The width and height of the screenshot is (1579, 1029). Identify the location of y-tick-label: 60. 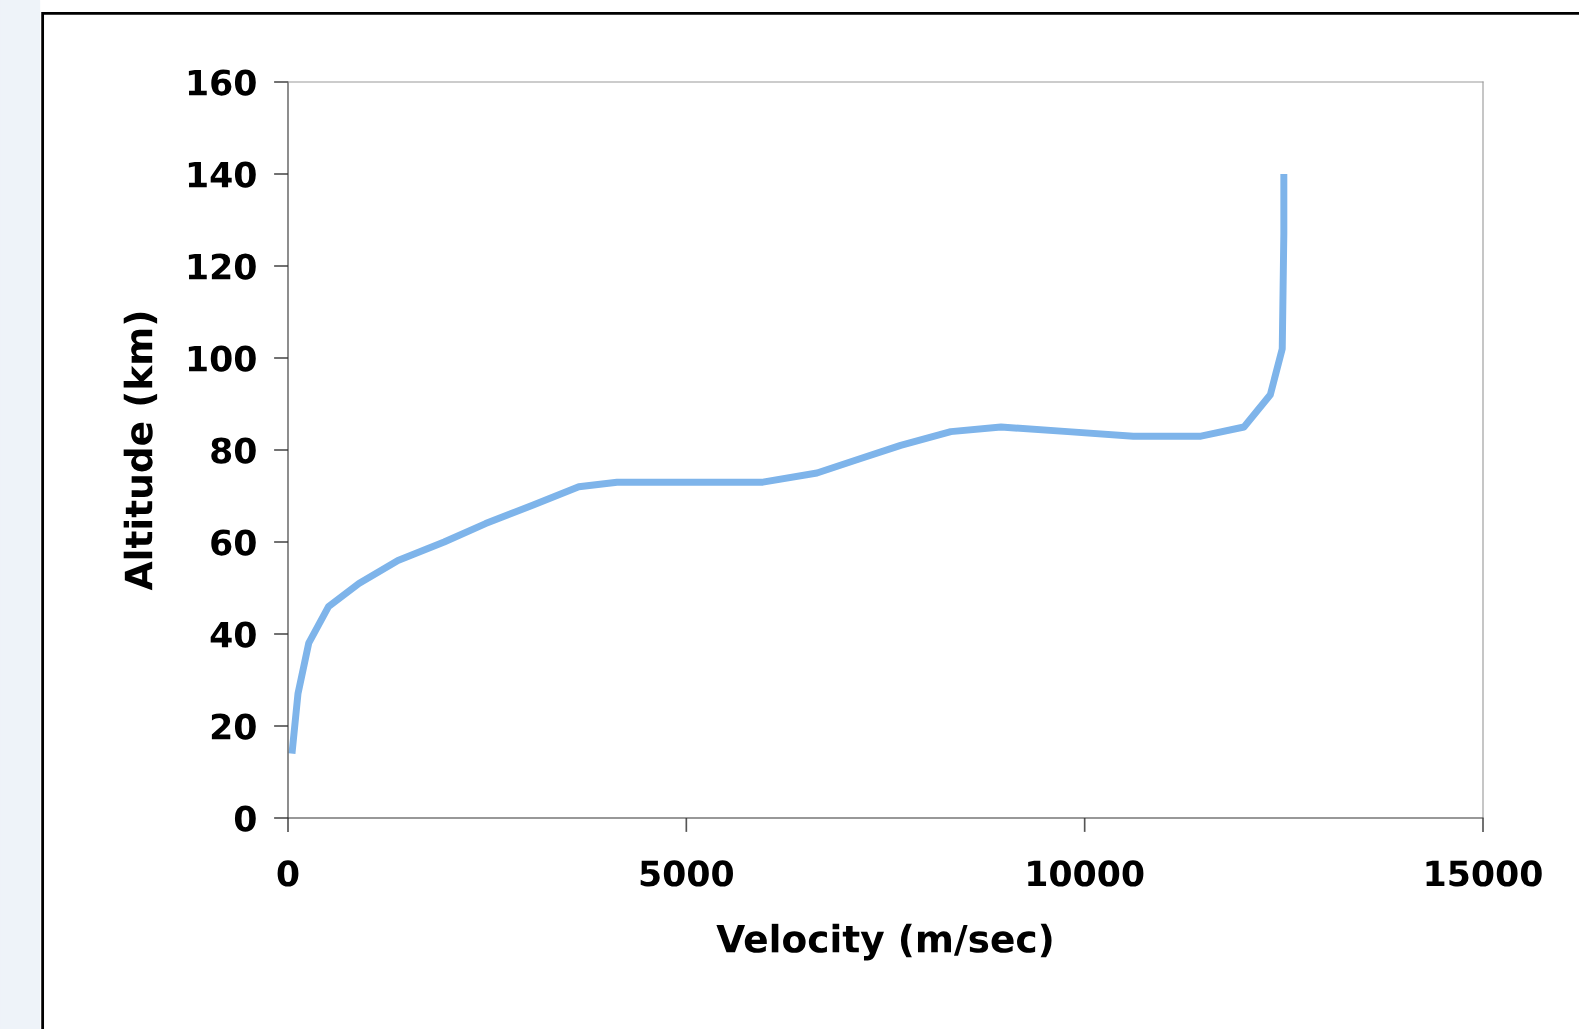
(233, 542).